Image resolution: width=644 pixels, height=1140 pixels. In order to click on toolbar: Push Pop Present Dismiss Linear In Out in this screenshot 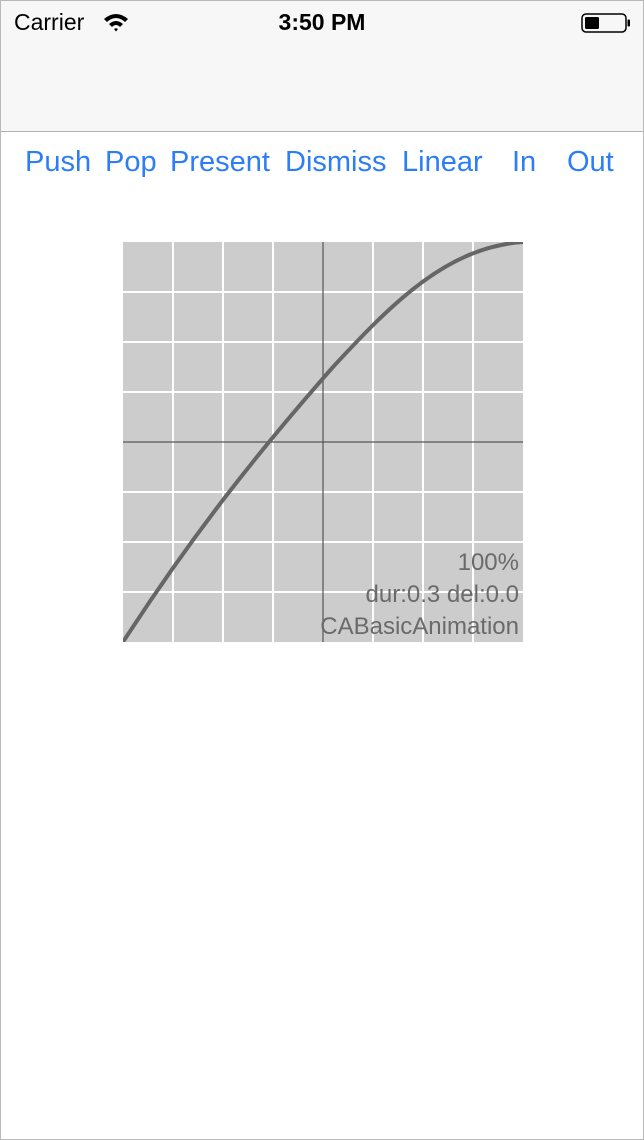, I will do `click(322, 163)`.